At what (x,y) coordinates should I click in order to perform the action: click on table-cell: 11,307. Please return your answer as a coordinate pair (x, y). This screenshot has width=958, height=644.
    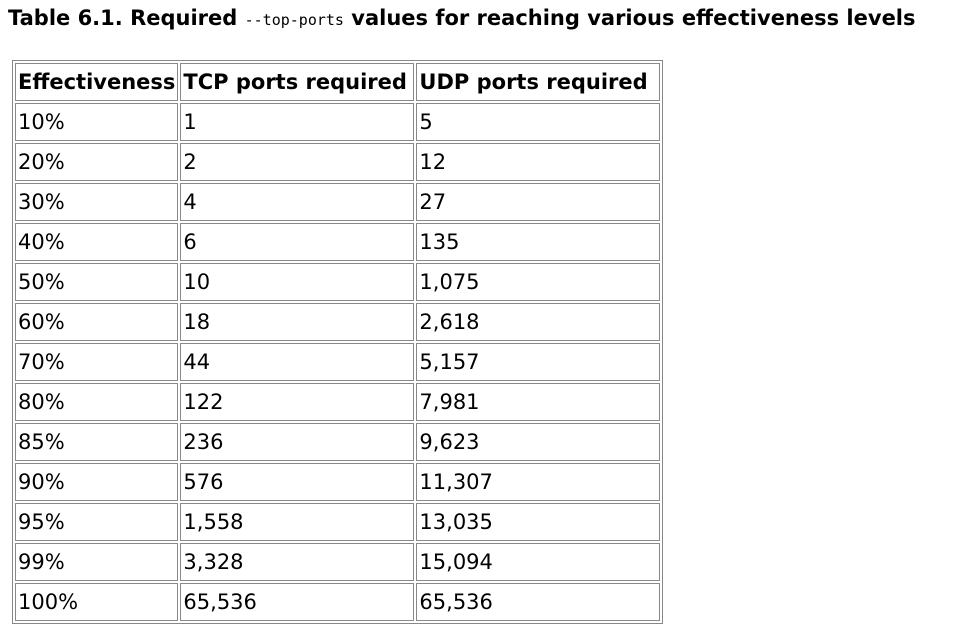
    Looking at the image, I should click on (538, 482).